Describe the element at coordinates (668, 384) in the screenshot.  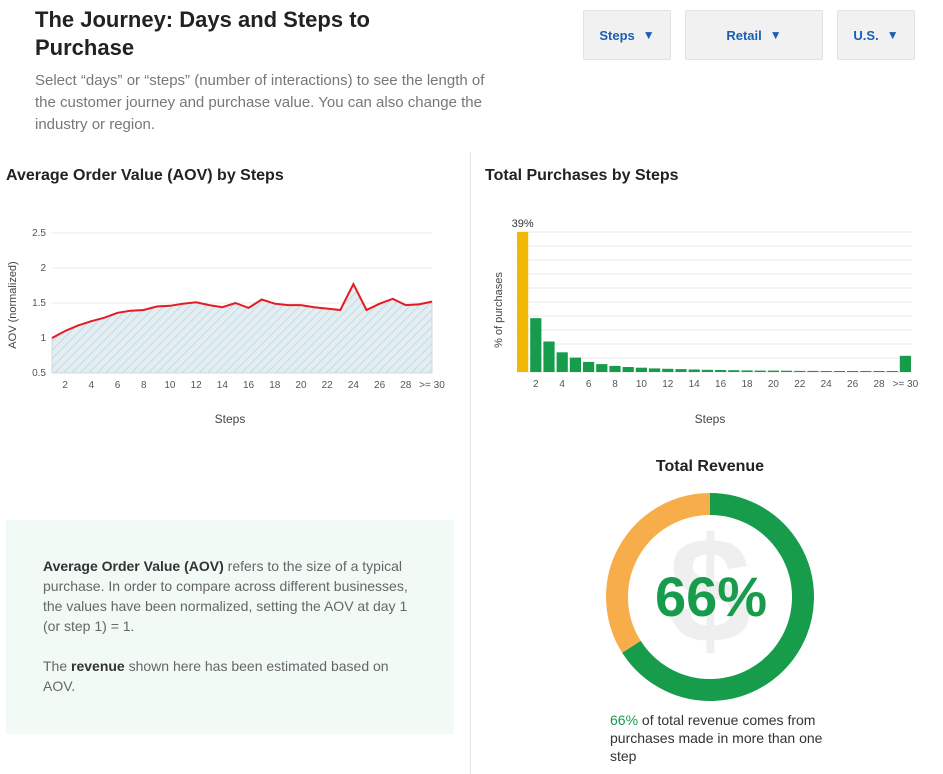
I see `purchases-x-tick: 12` at that location.